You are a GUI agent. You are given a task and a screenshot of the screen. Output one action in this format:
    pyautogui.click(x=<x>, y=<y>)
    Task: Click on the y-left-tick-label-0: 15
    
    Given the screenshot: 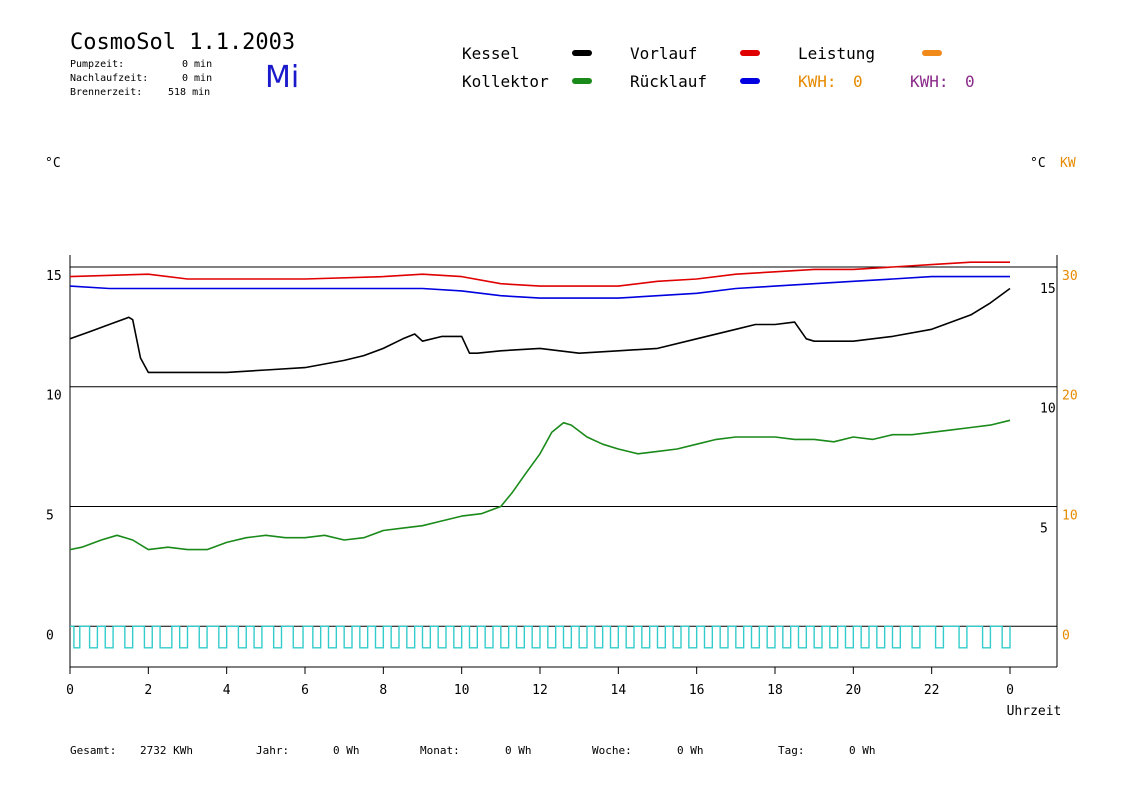 What is the action you would take?
    pyautogui.click(x=54, y=276)
    